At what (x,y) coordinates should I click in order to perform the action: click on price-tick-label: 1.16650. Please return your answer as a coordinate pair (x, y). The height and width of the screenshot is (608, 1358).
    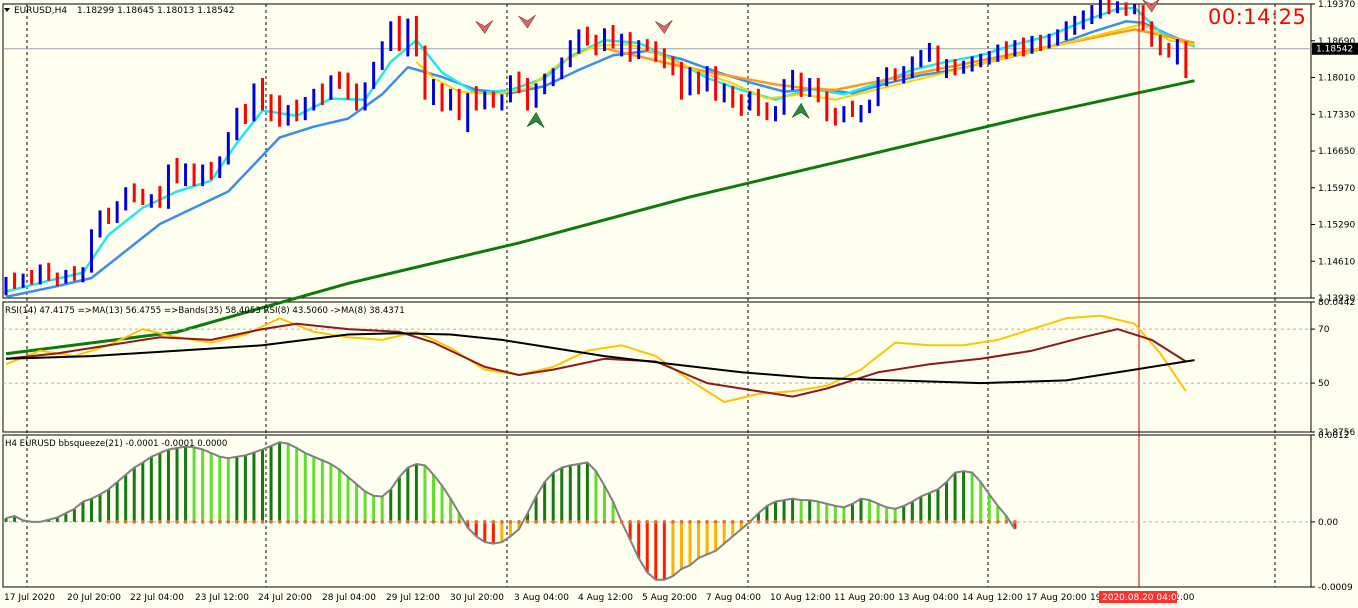
    Looking at the image, I should click on (1336, 152).